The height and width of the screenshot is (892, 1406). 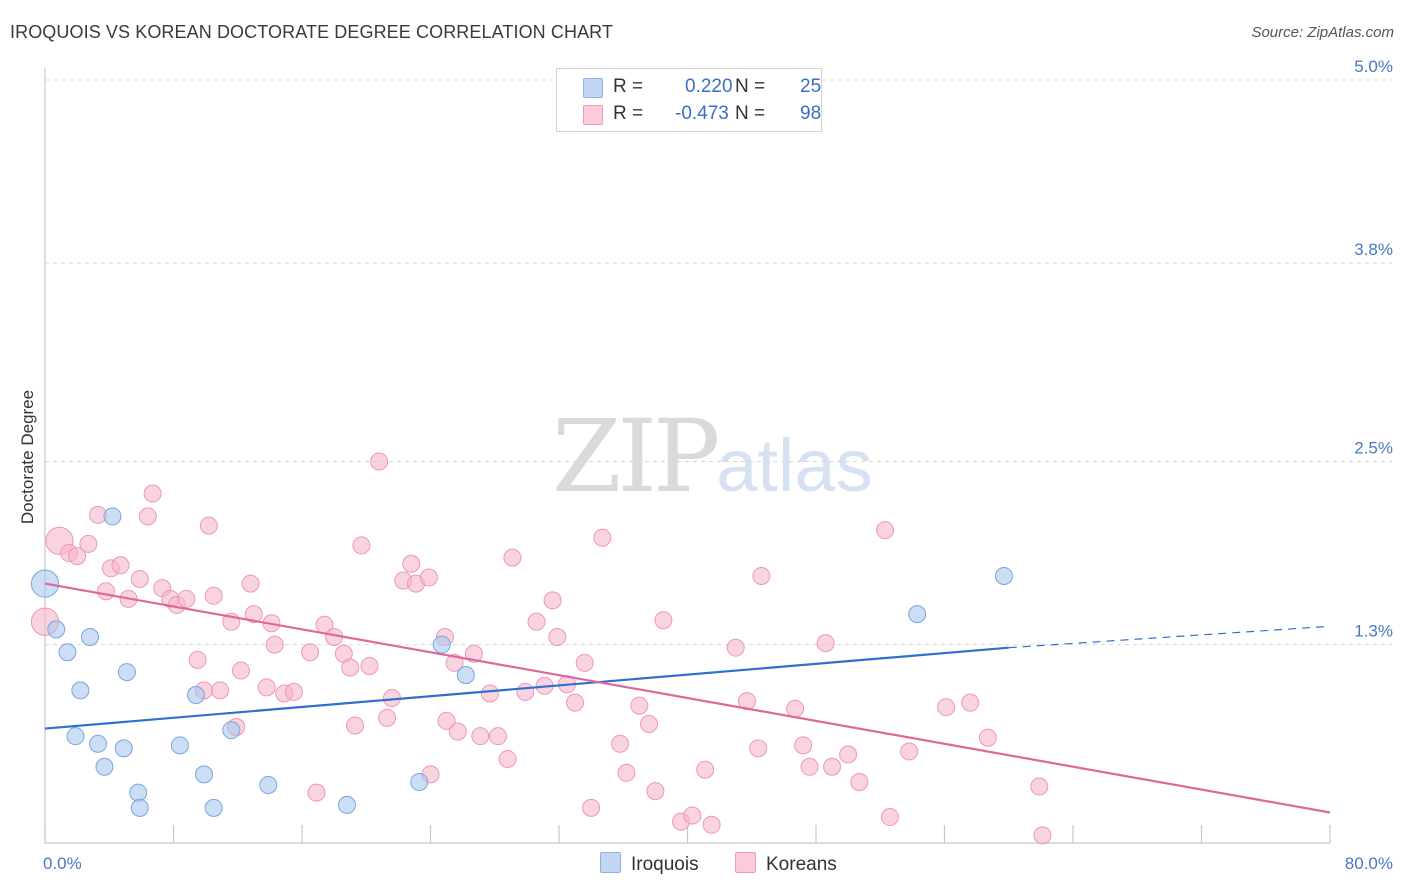 I want to click on bottom-legend-swatch-koreans, so click(x=745, y=862).